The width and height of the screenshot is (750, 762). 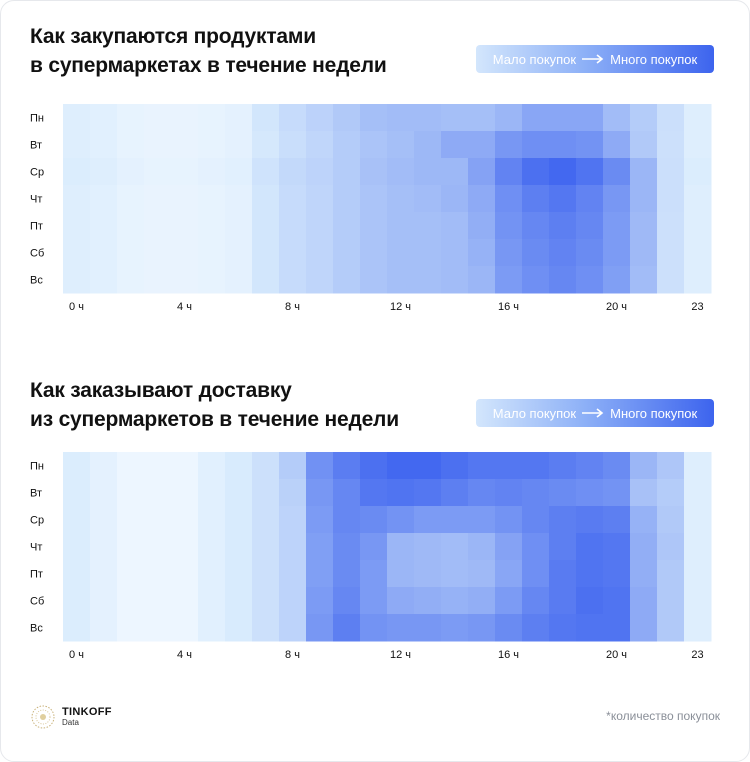 I want to click on x-tick-label: 12 ч, so click(x=400, y=307).